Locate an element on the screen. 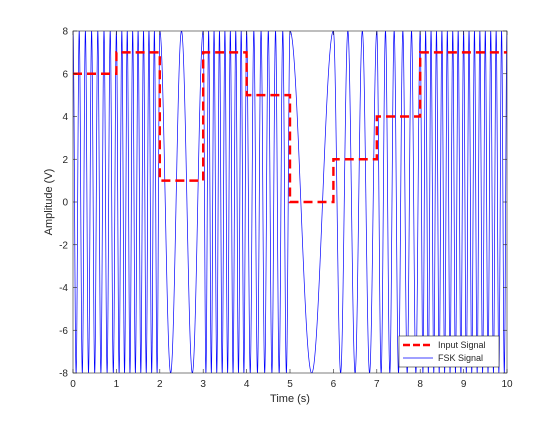 The image size is (560, 425). x-tick-label: 6 is located at coordinates (334, 384).